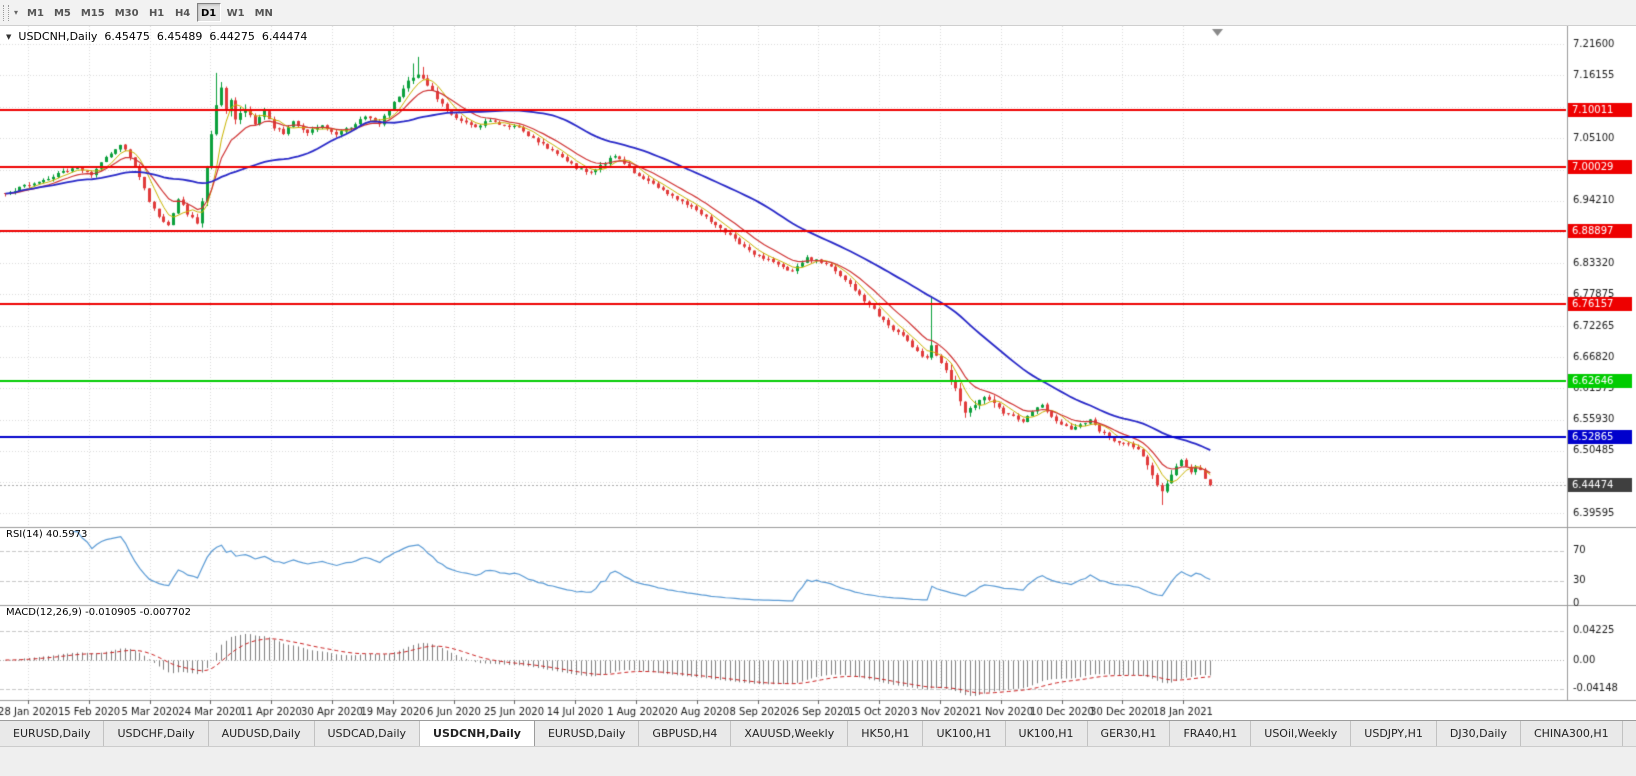 The image size is (1636, 776). What do you see at coordinates (182, 13) in the screenshot?
I see `timeframe-button-h4: H4` at bounding box center [182, 13].